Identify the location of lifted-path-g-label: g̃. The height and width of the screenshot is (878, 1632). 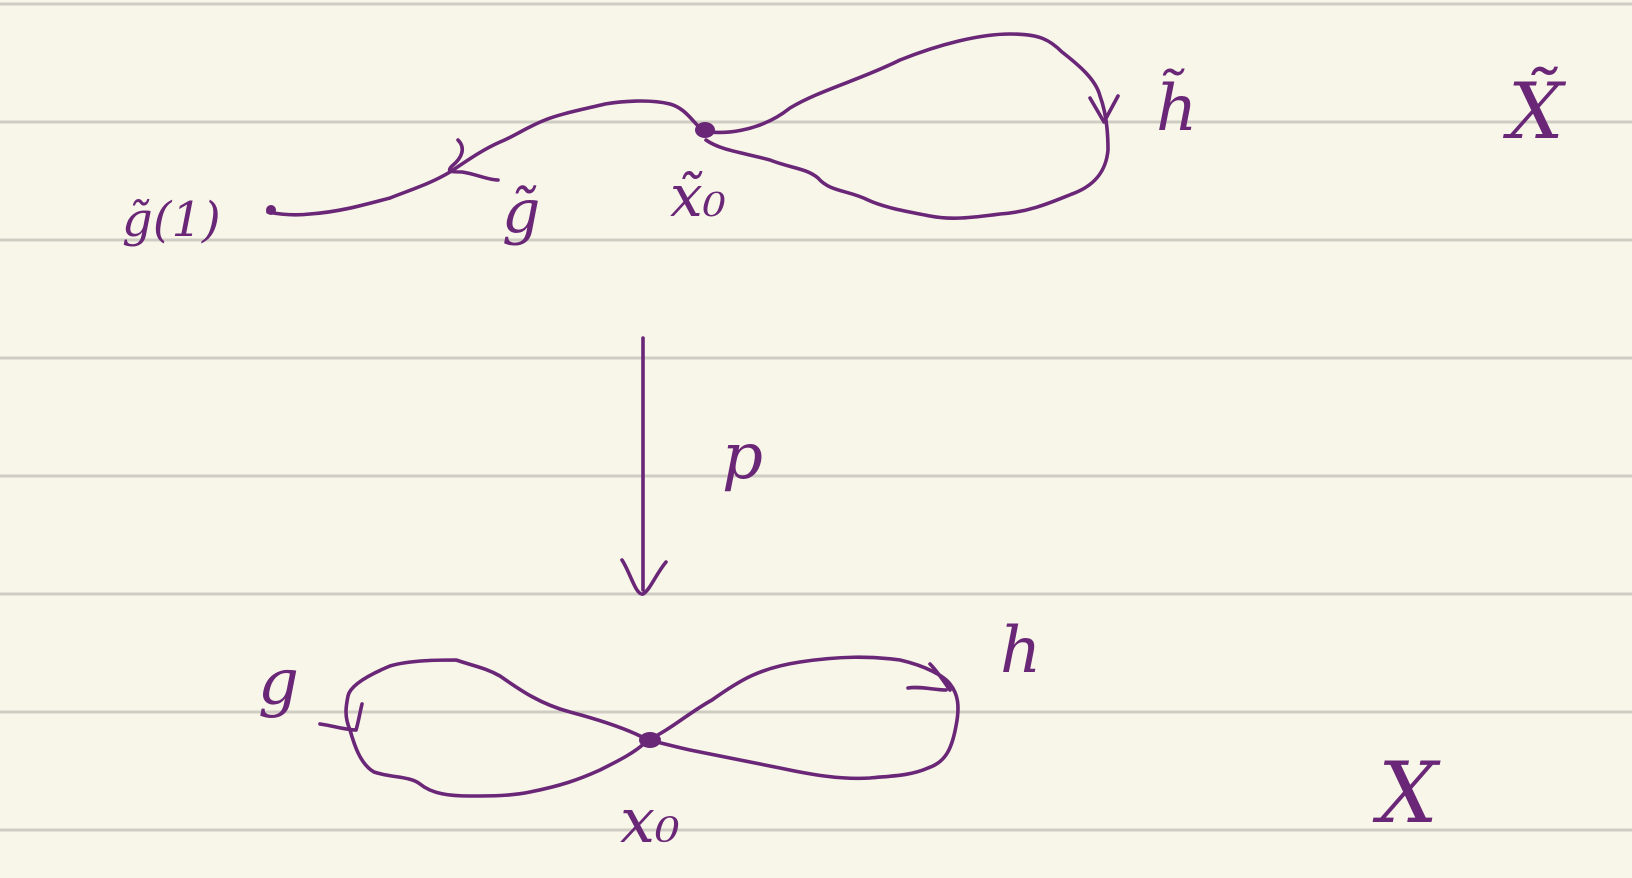
(521, 212).